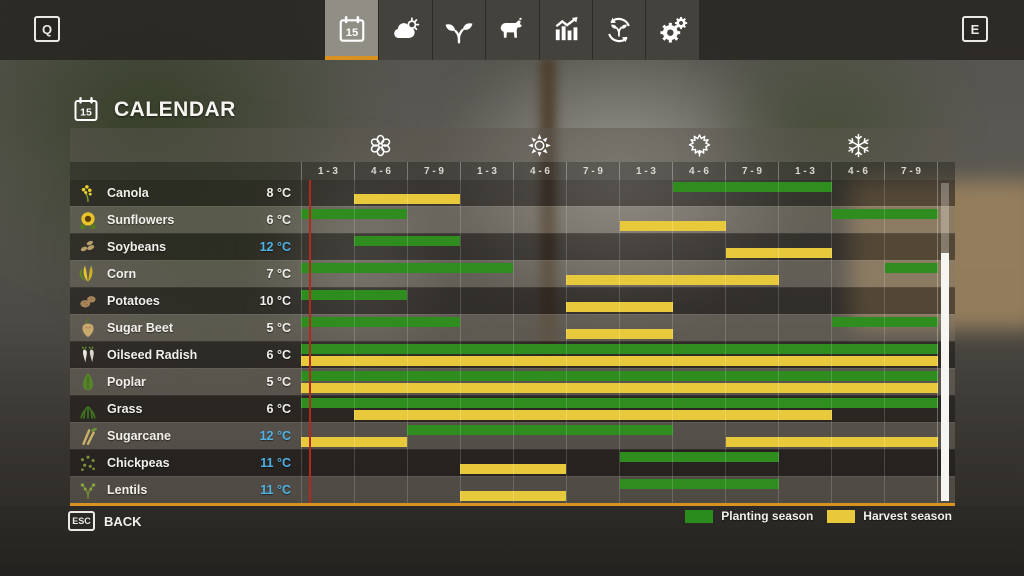 The image size is (1024, 576). Describe the element at coordinates (88, 301) in the screenshot. I see `potatoes-icon` at that location.